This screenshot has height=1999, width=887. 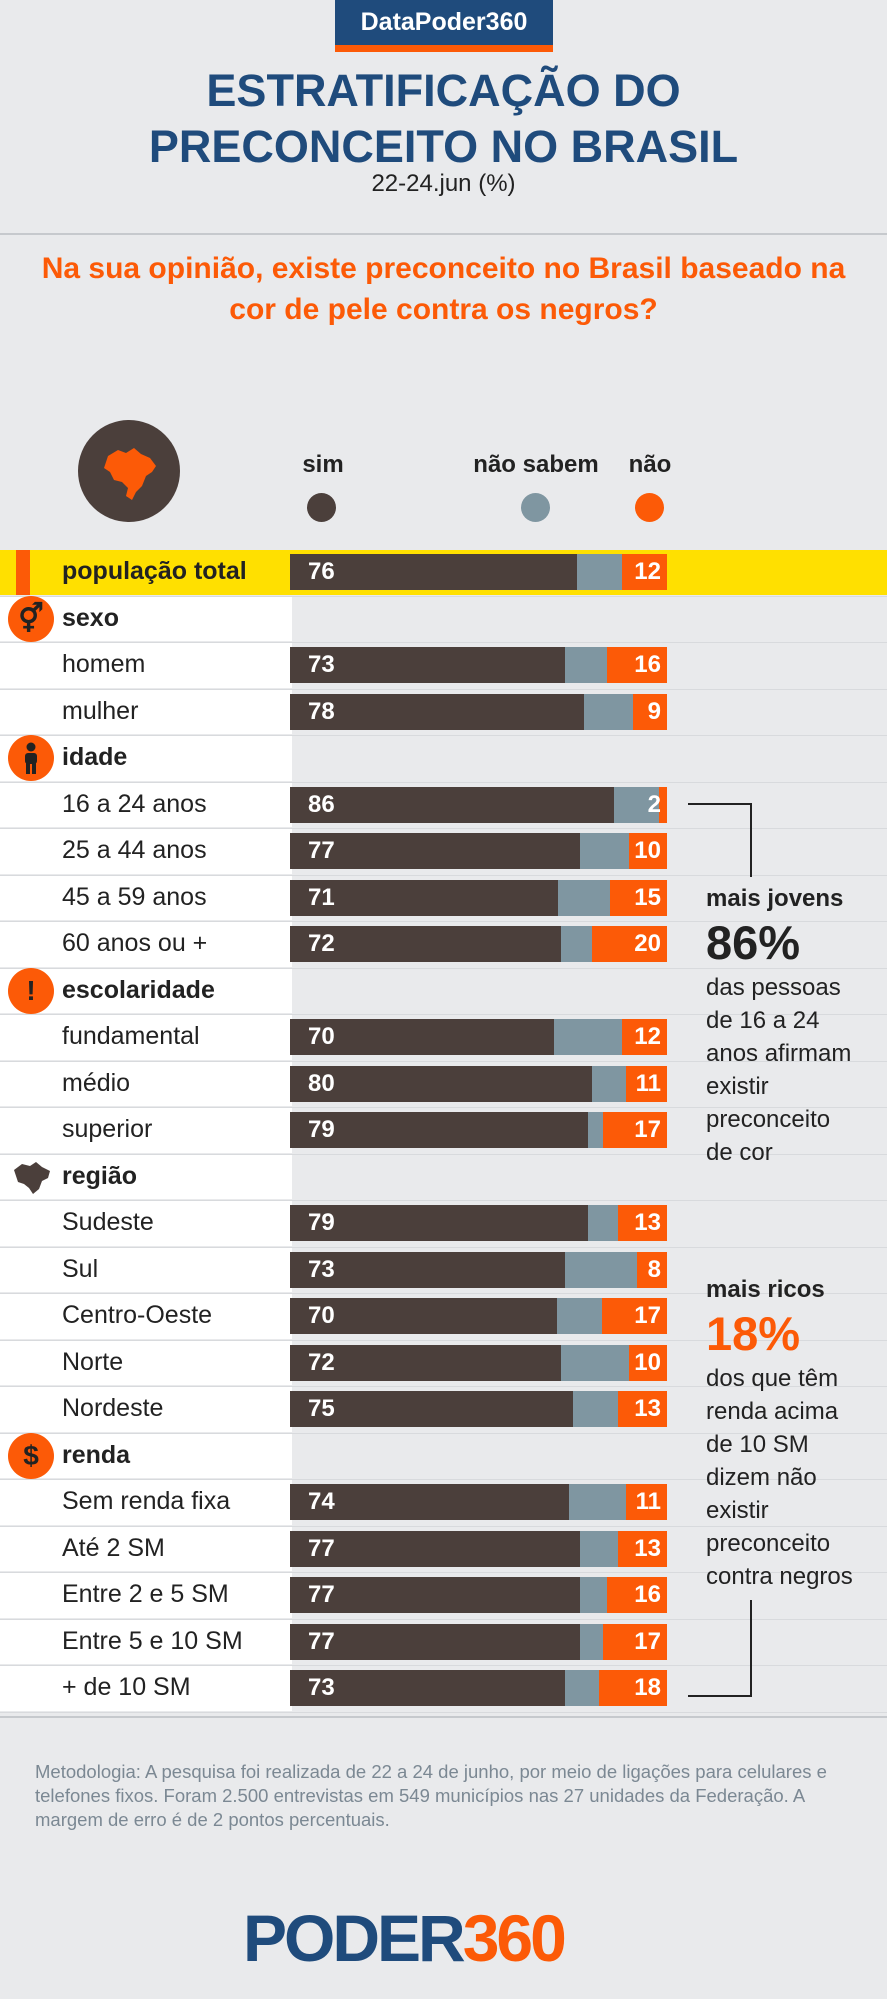 What do you see at coordinates (478, 897) in the screenshot?
I see `stacked-bar: 71 15` at bounding box center [478, 897].